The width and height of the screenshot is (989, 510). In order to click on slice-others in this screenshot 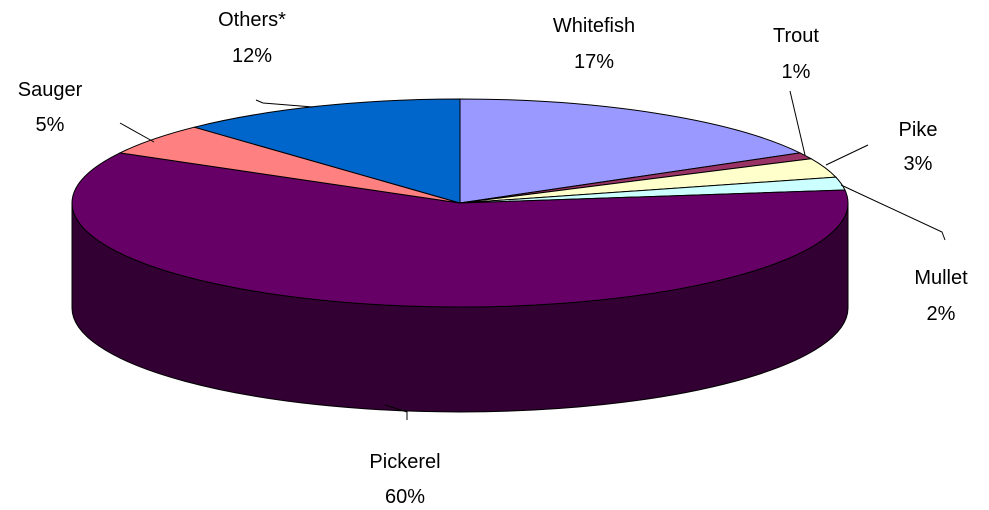, I will do `click(326, 151)`.